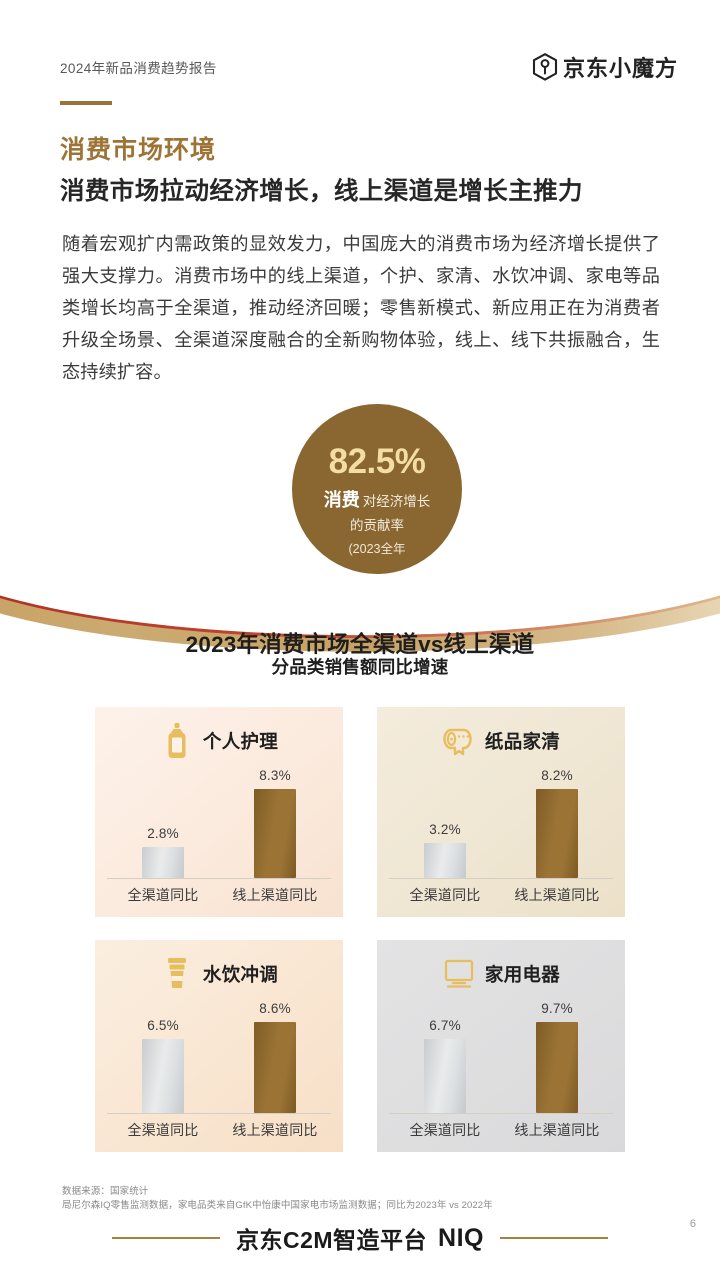  I want to click on stat-label-line1: 消费 对经济增长, so click(377, 499).